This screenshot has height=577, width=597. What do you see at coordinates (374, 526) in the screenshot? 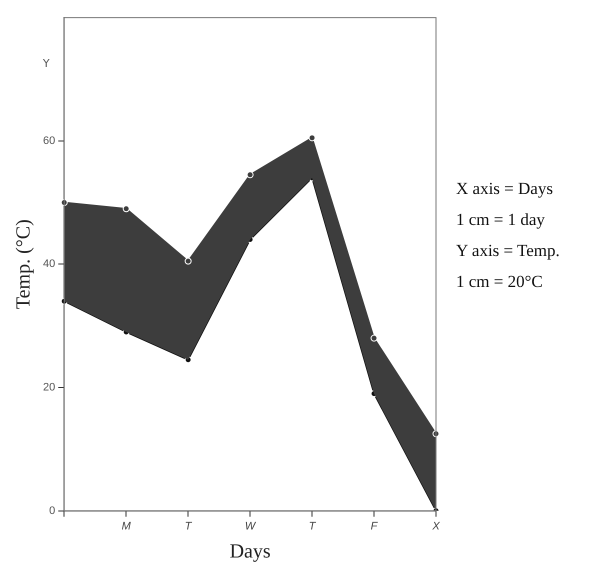
I see `x-tick-label: F` at bounding box center [374, 526].